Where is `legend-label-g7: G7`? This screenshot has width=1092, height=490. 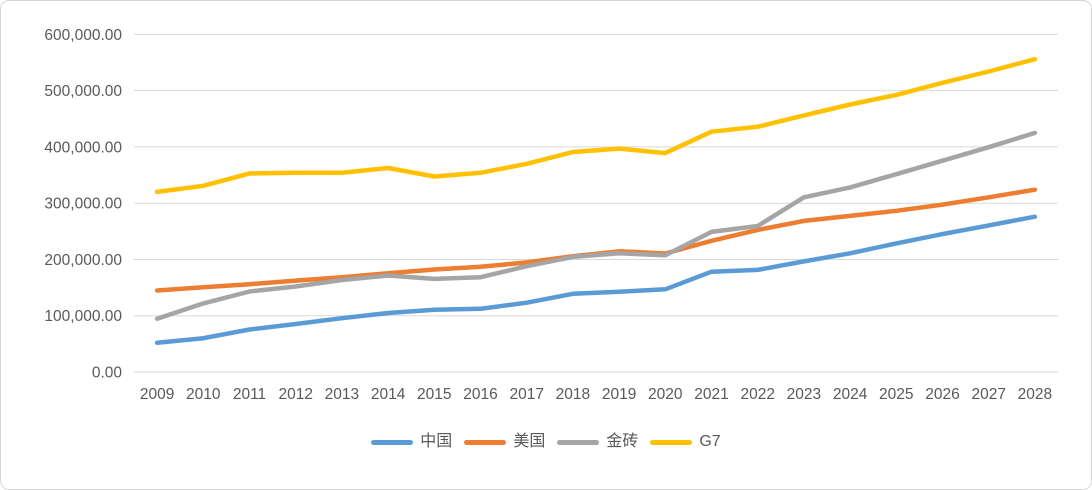
legend-label-g7: G7 is located at coordinates (710, 441).